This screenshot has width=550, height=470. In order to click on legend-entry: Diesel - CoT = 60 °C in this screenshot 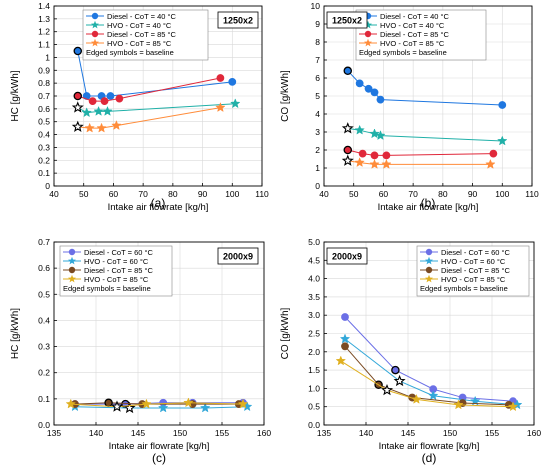, I will do `click(476, 252)`.